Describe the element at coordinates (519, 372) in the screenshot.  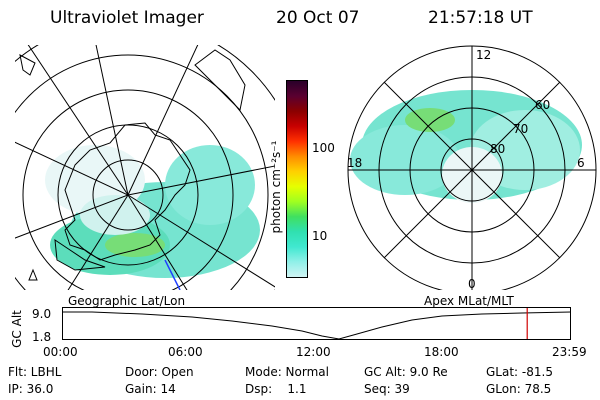
I see `status-glat: GLat: -81.5` at that location.